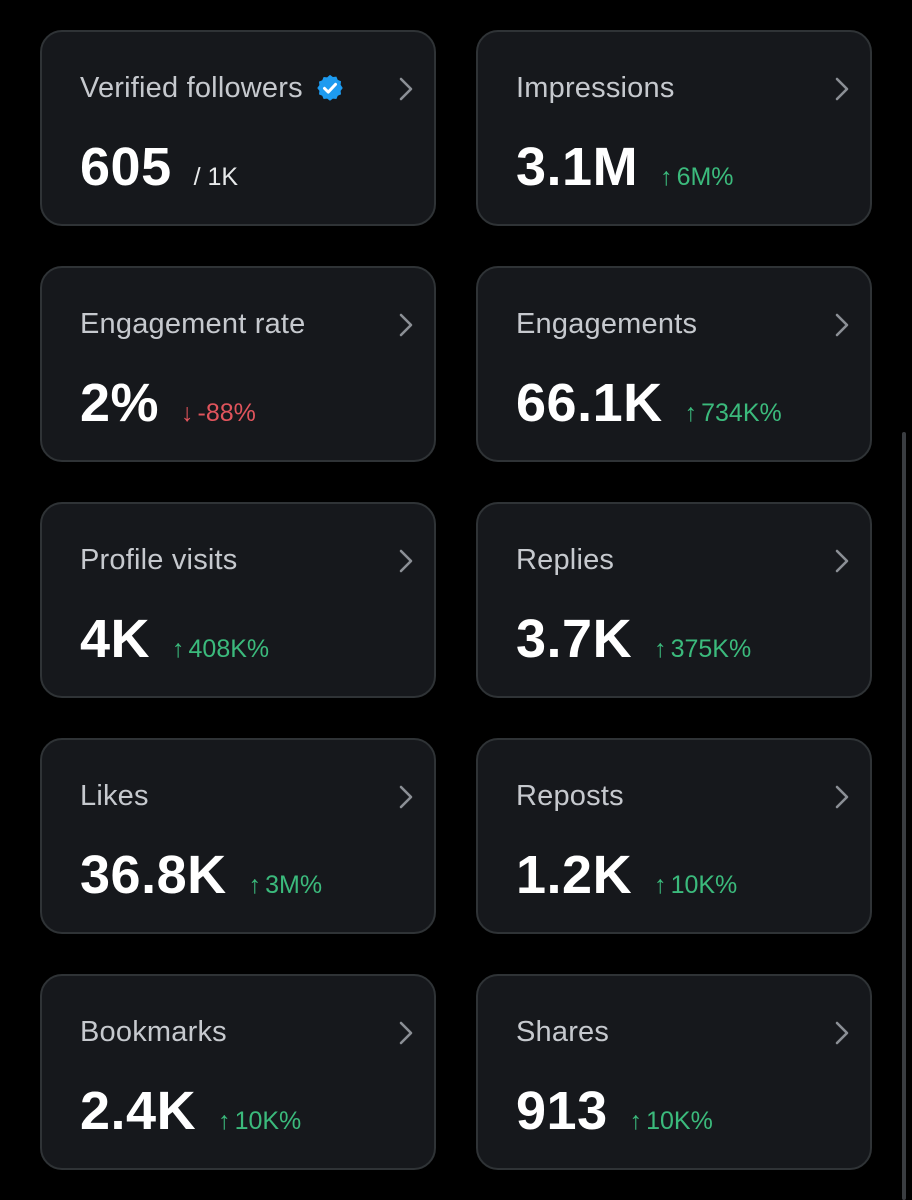  I want to click on metric-value-row: 4K ↑ 408K%, so click(174, 640).